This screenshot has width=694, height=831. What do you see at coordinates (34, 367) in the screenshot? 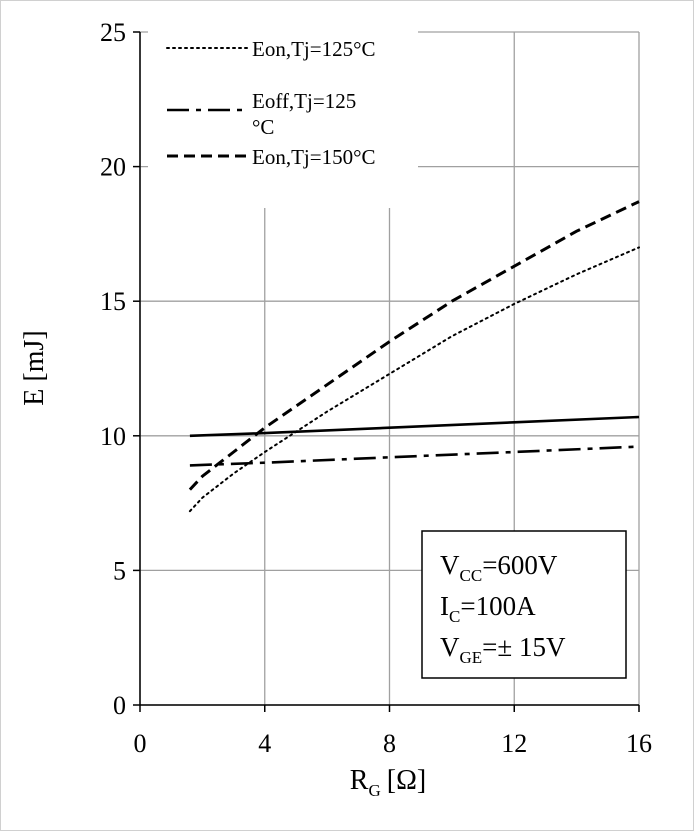
I see `y-axis-label: E [mJ]` at bounding box center [34, 367].